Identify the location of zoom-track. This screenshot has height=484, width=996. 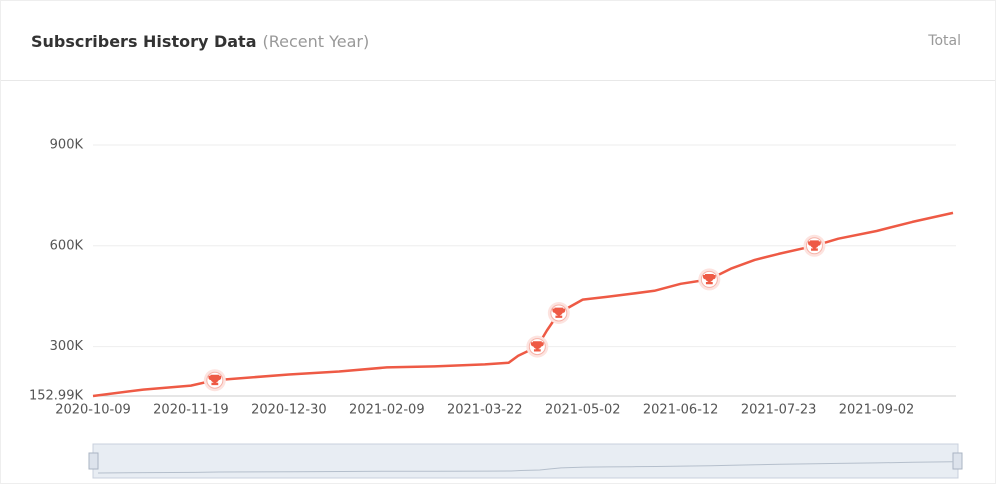
(525, 461).